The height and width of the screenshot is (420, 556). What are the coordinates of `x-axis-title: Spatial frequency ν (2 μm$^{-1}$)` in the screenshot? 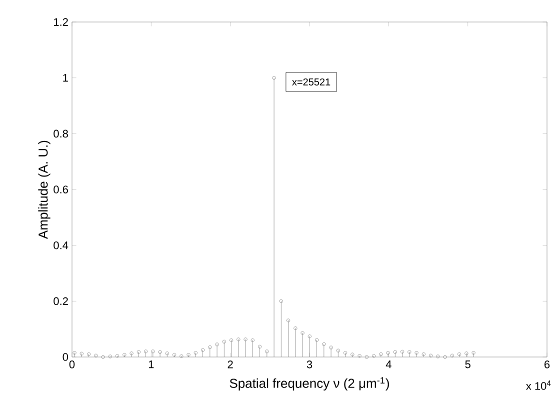 It's located at (309, 383).